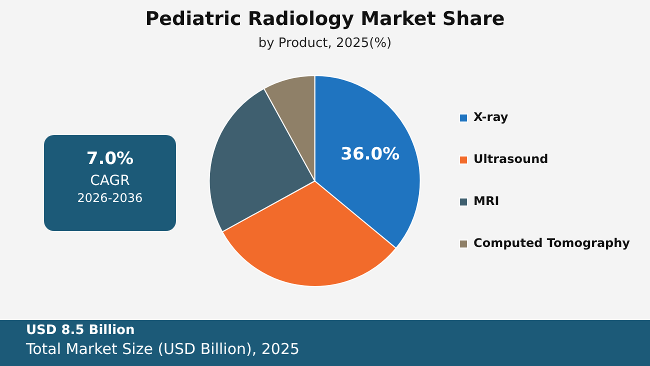 Image resolution: width=650 pixels, height=366 pixels. I want to click on legend-label: MRI, so click(487, 201).